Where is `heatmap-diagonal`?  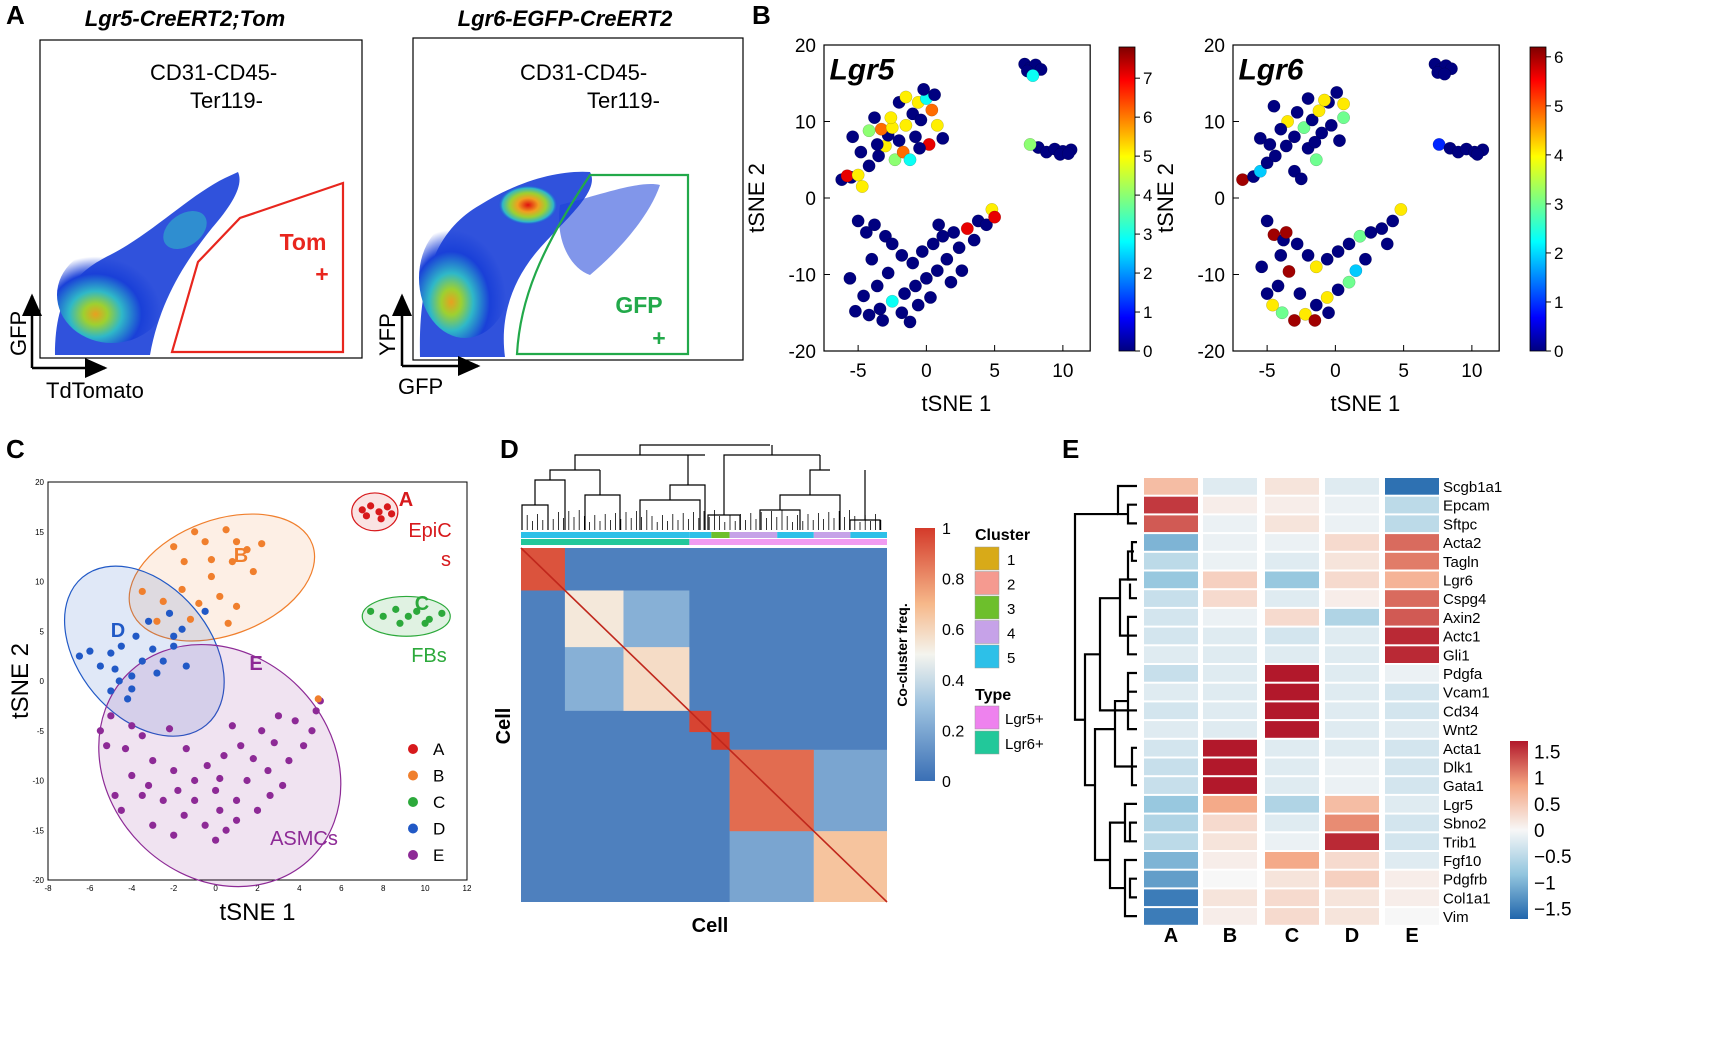
heatmap-diagonal is located at coordinates (704, 725).